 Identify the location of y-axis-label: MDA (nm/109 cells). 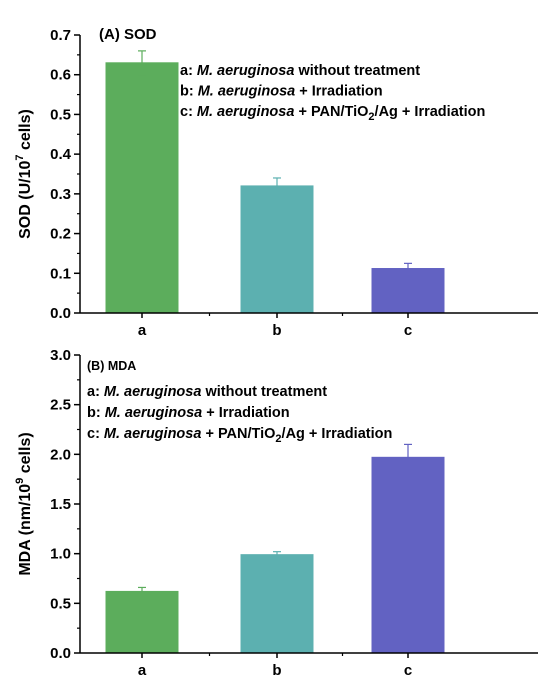
(24, 503).